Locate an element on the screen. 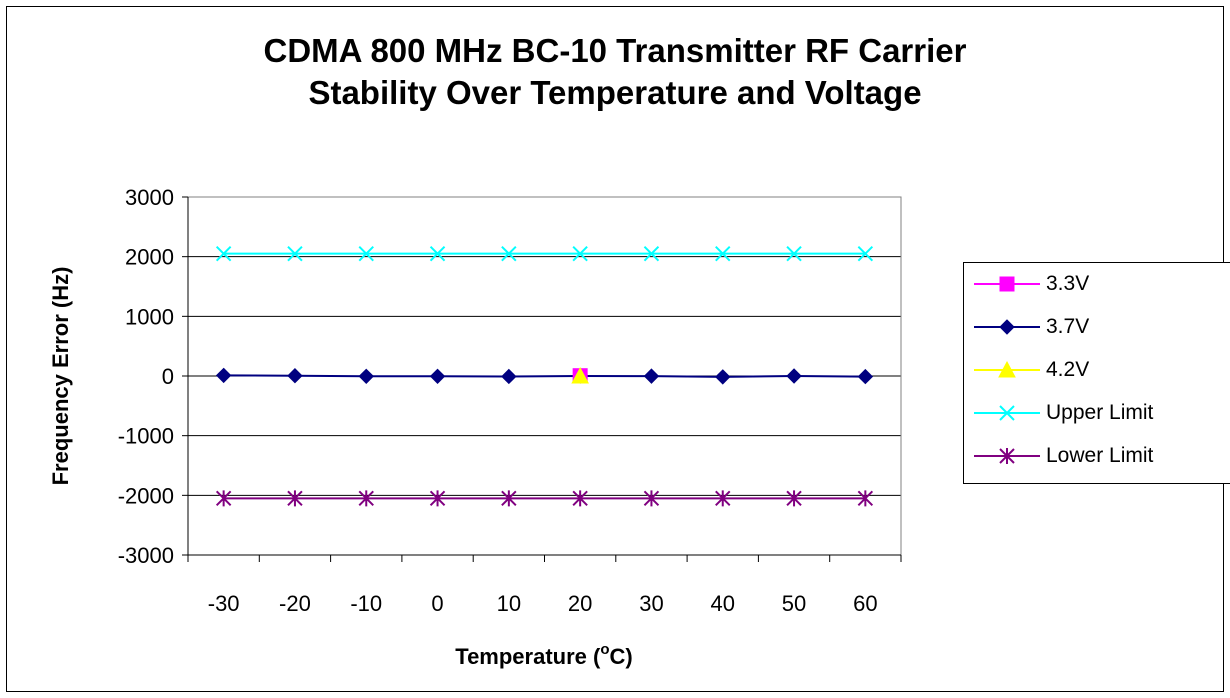 This screenshot has height=698, width=1230. x-axis-title-sup: o is located at coordinates (604, 649).